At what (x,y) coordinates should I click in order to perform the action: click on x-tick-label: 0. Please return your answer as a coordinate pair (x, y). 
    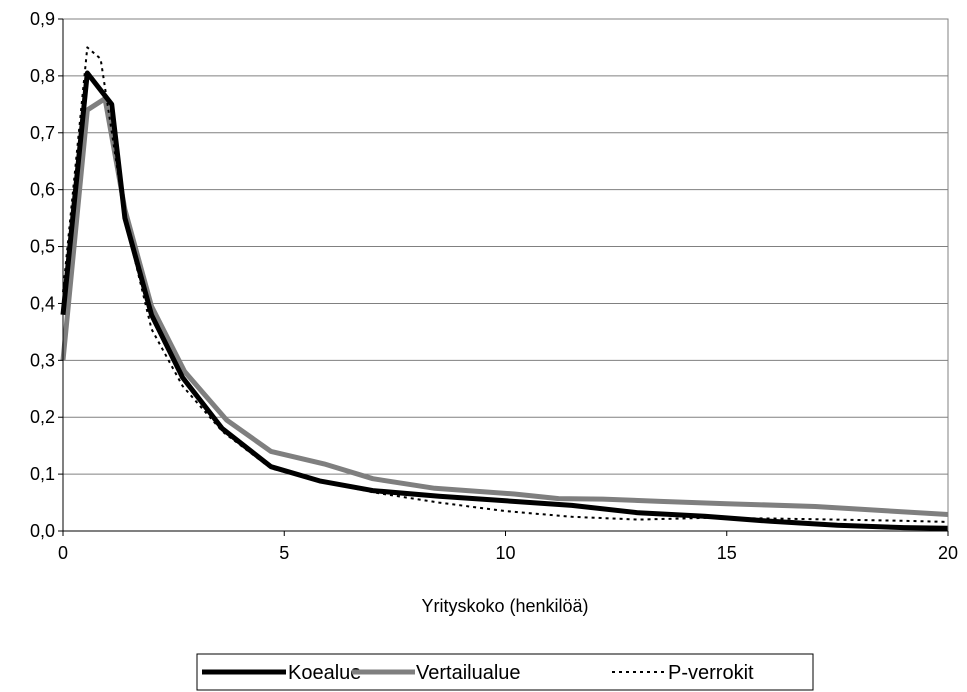
    Looking at the image, I should click on (63, 553).